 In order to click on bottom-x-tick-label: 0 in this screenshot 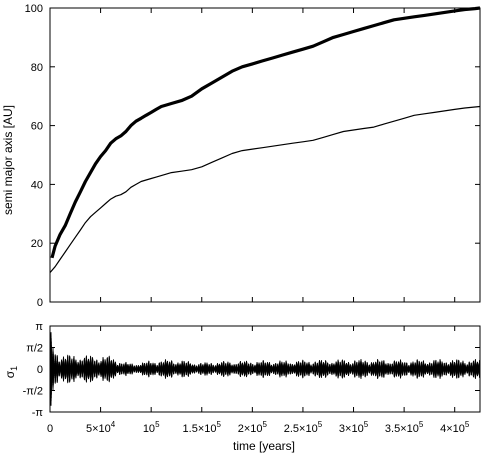, I will do `click(50, 429)`.